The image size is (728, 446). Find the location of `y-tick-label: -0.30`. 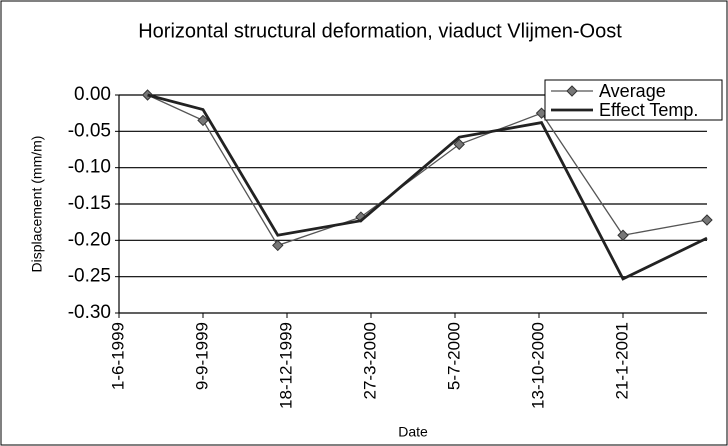

y-tick-label: -0.30 is located at coordinates (89, 312).